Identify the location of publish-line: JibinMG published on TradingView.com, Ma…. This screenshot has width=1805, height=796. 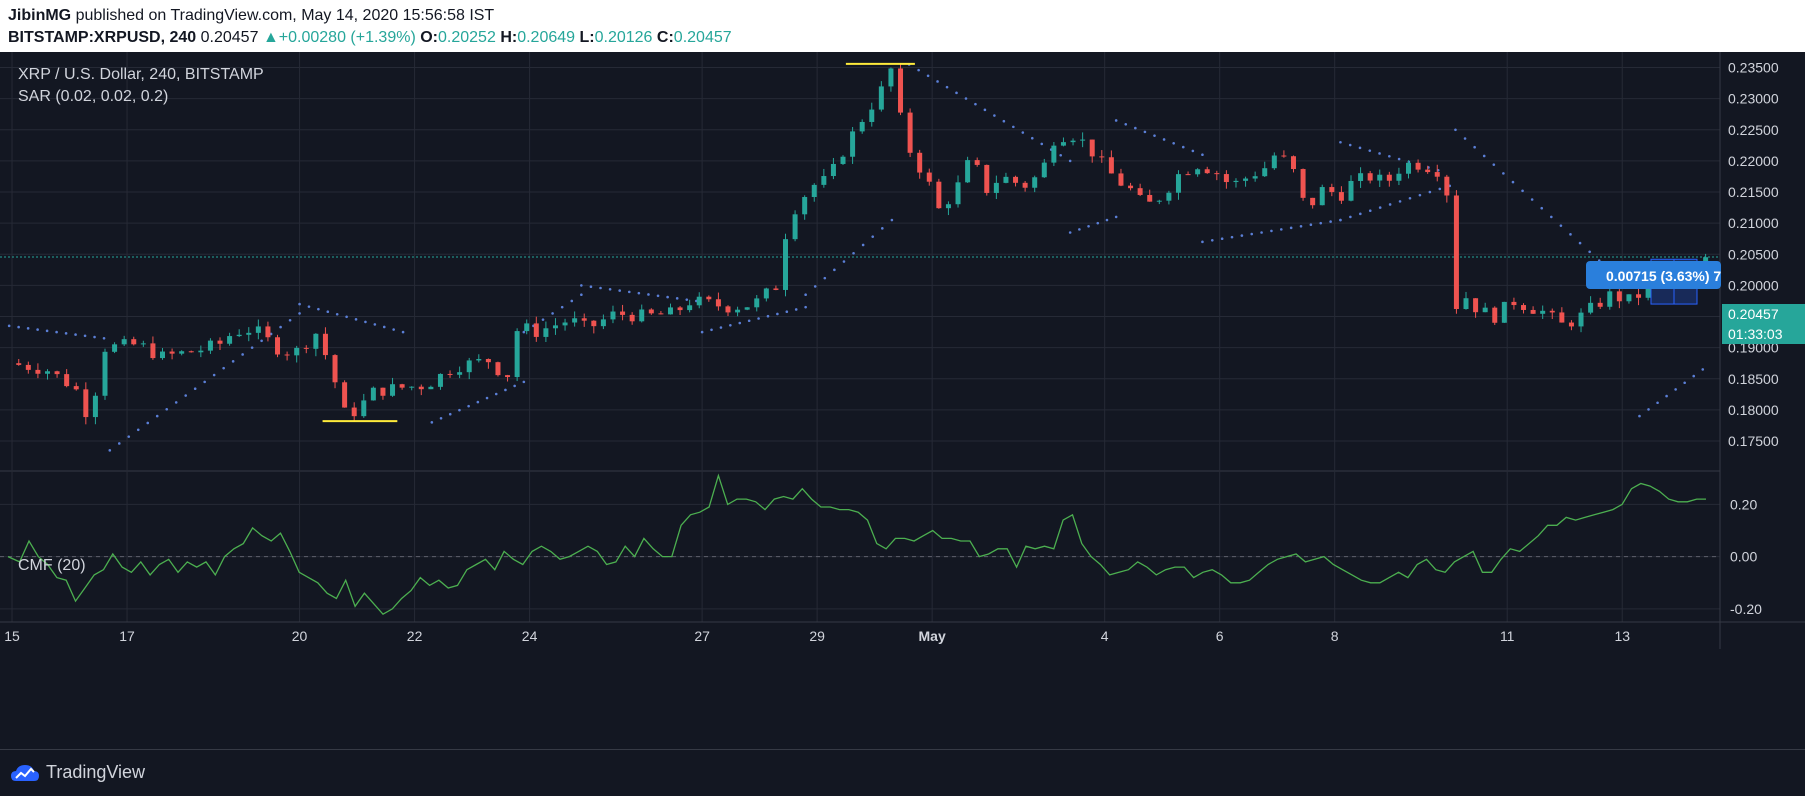
(251, 16).